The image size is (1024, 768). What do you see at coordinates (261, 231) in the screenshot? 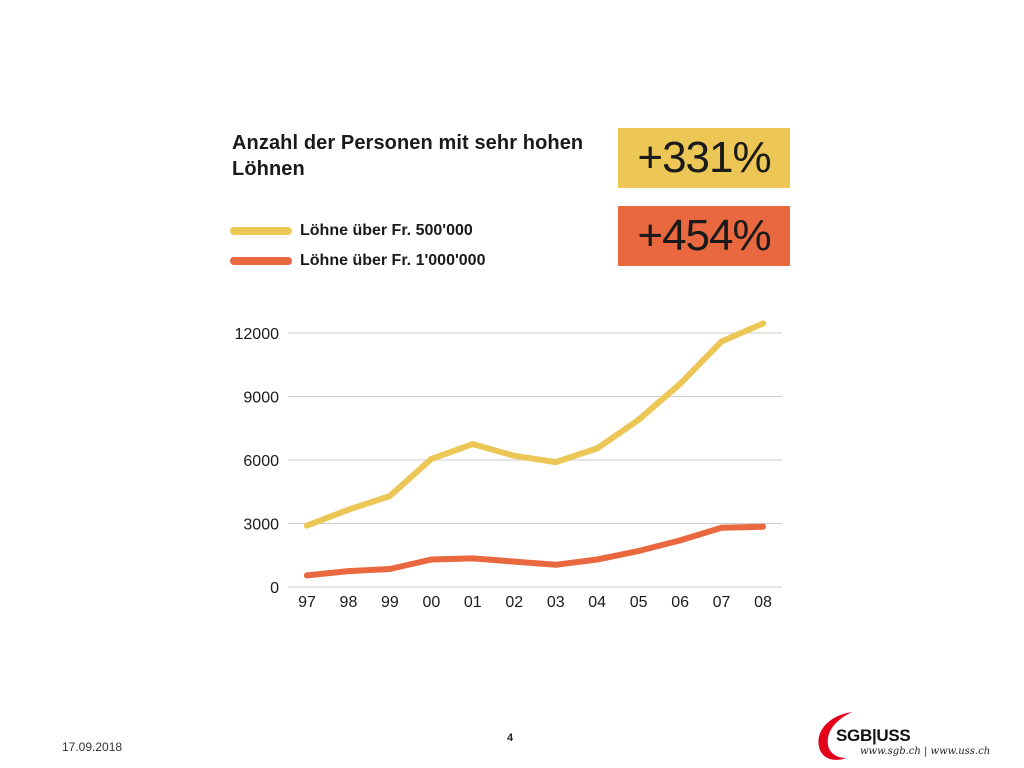
I see `legend-swatch-500k` at bounding box center [261, 231].